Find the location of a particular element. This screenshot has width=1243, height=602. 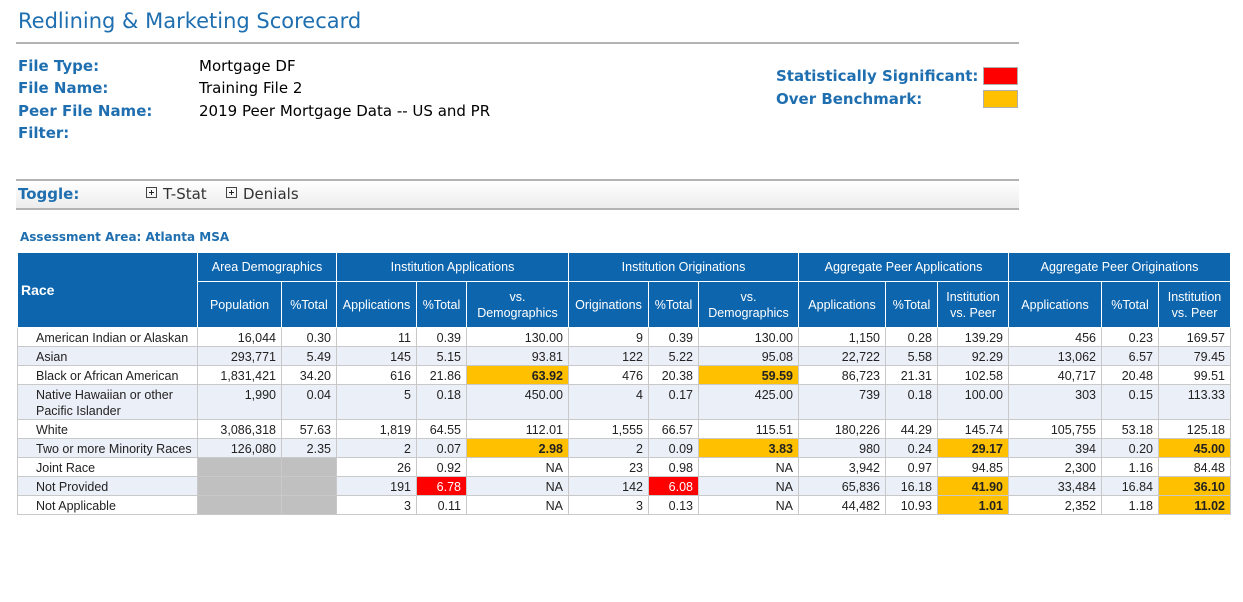

expand-plus-icon is located at coordinates (231, 192).